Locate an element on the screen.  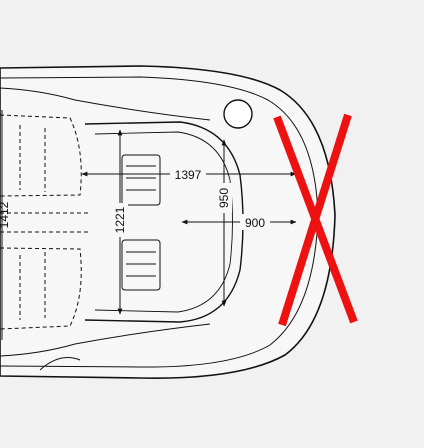
bay-width-label-bg is located at coordinates (188, 174).